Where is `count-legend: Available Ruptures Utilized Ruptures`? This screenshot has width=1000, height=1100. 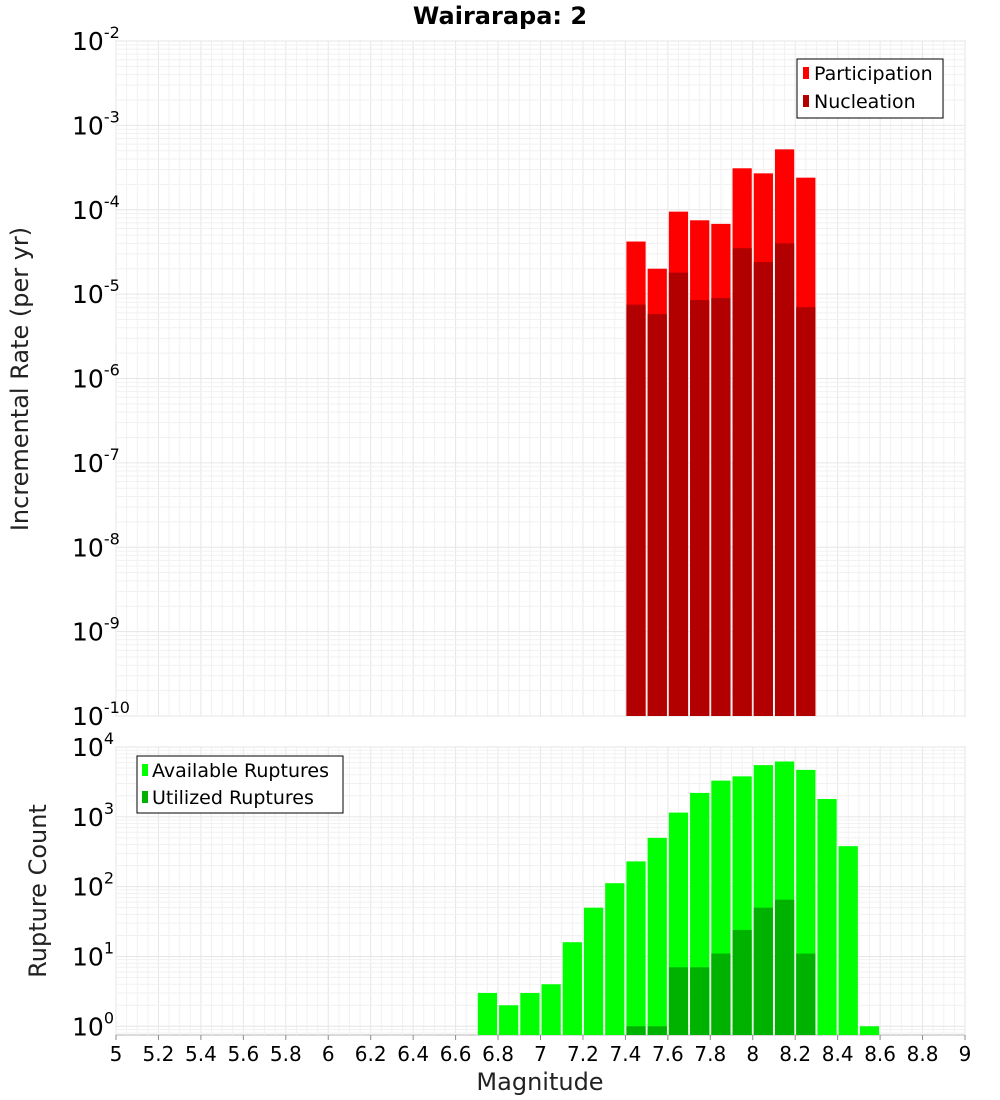 count-legend: Available Ruptures Utilized Ruptures is located at coordinates (240, 784).